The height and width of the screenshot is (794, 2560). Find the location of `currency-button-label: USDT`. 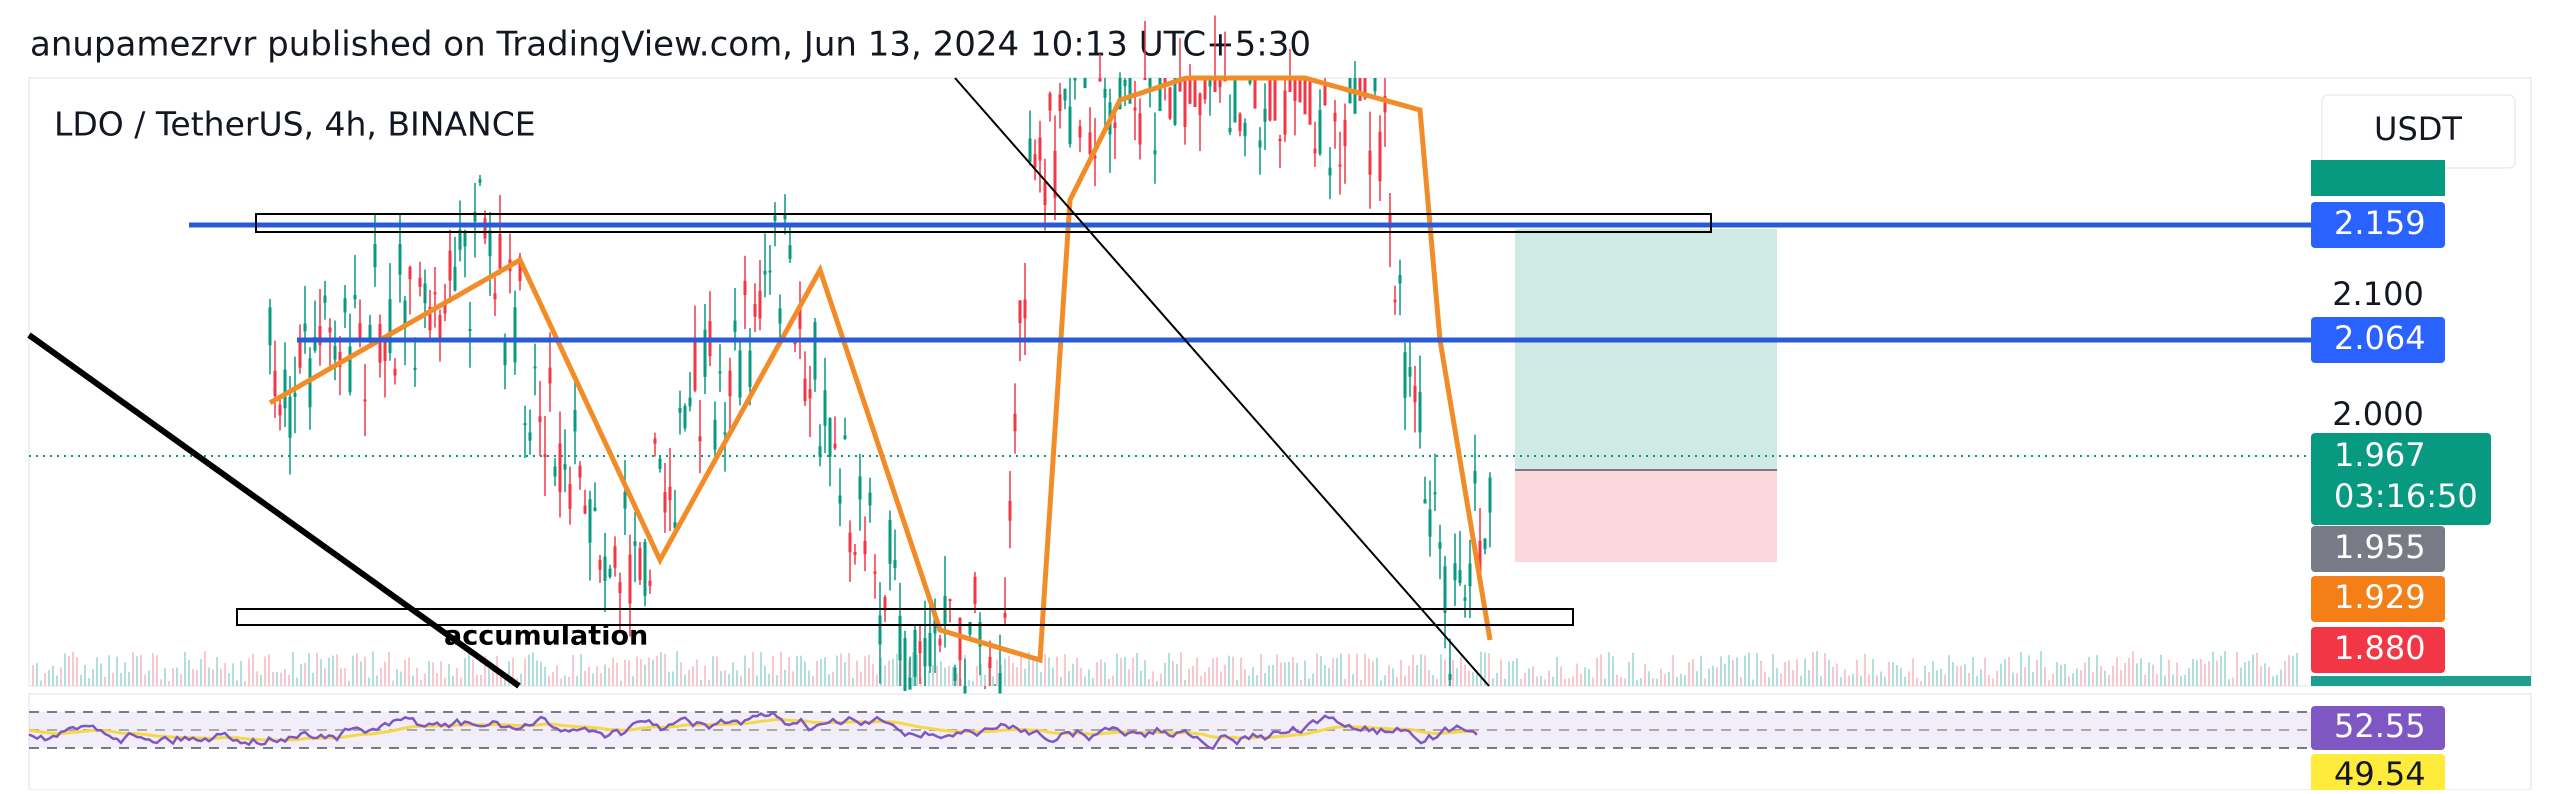

currency-button-label: USDT is located at coordinates (2418, 129).